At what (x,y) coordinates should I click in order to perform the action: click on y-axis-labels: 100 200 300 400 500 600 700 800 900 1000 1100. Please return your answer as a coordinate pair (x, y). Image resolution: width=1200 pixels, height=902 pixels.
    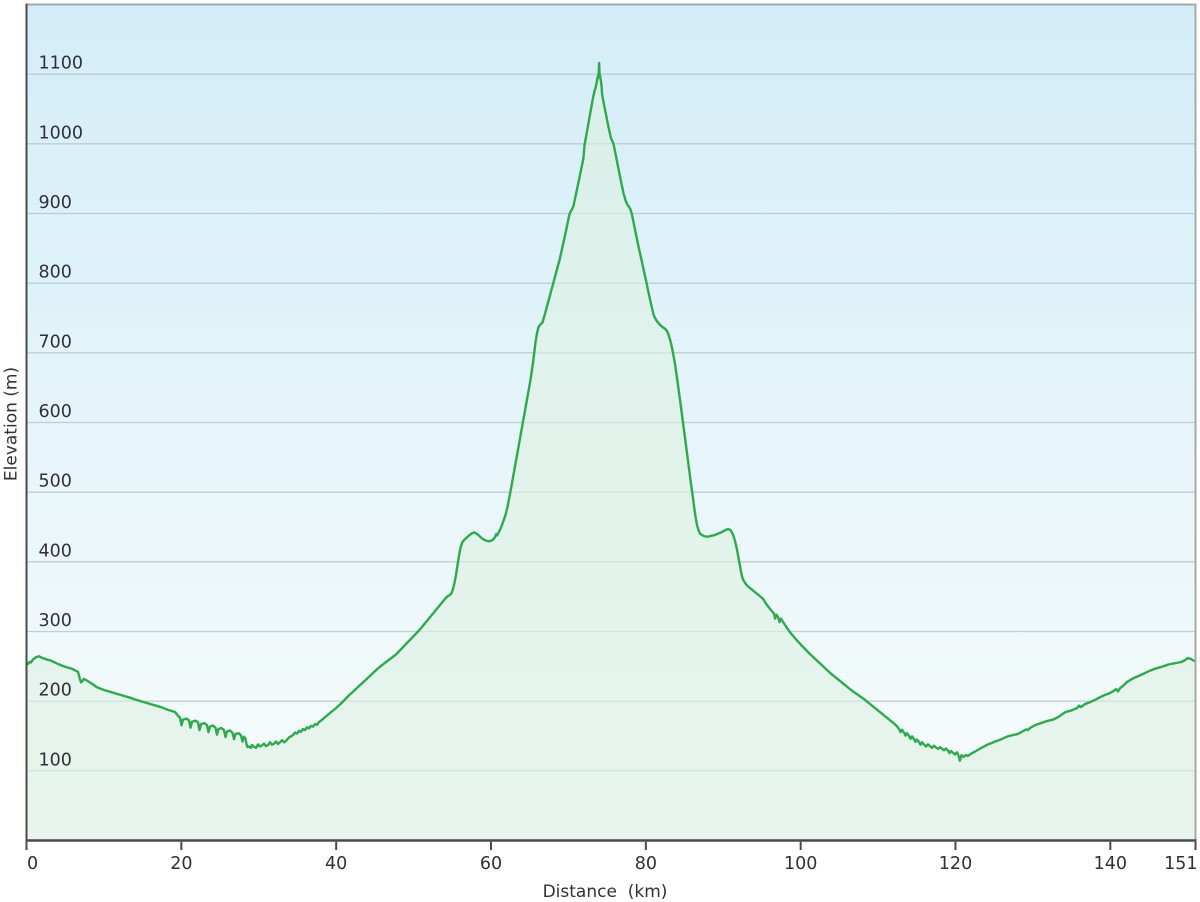
    Looking at the image, I should click on (61, 412).